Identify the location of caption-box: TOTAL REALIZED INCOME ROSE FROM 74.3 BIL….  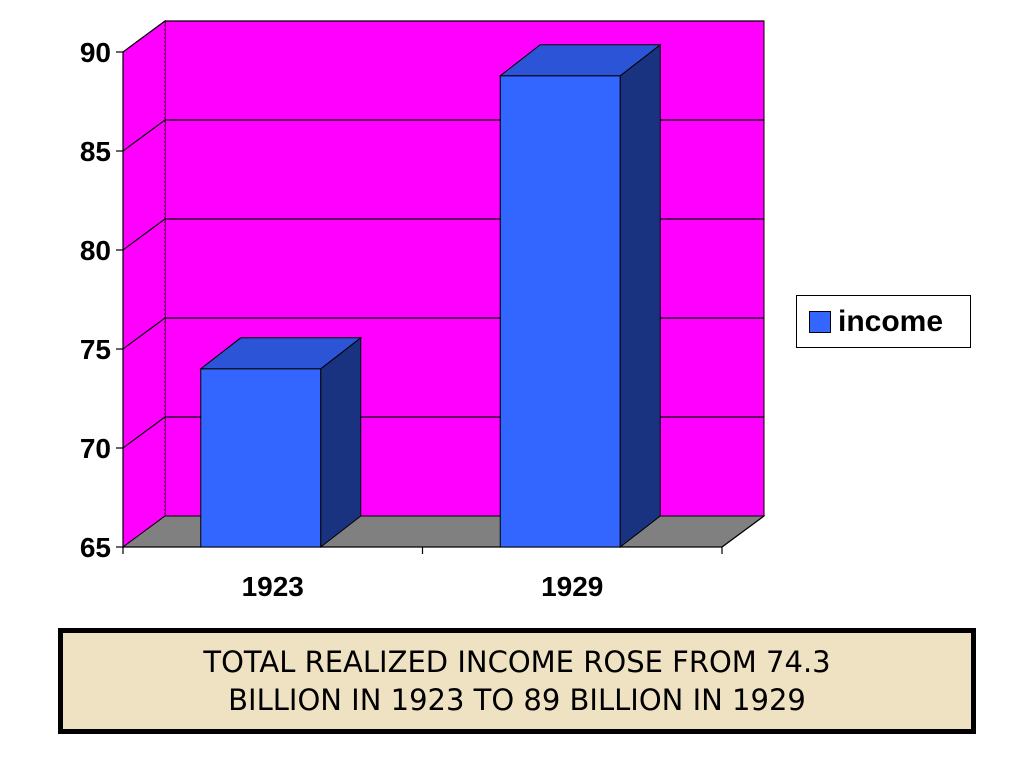
(517, 681).